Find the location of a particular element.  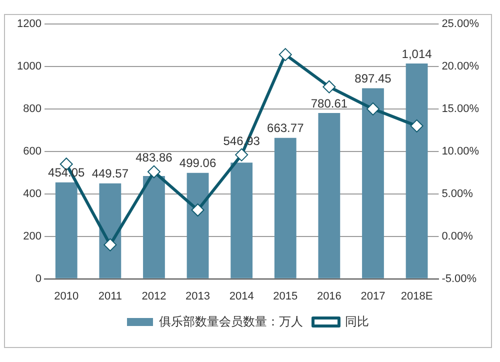

x-tick-label: 2013 is located at coordinates (198, 296).